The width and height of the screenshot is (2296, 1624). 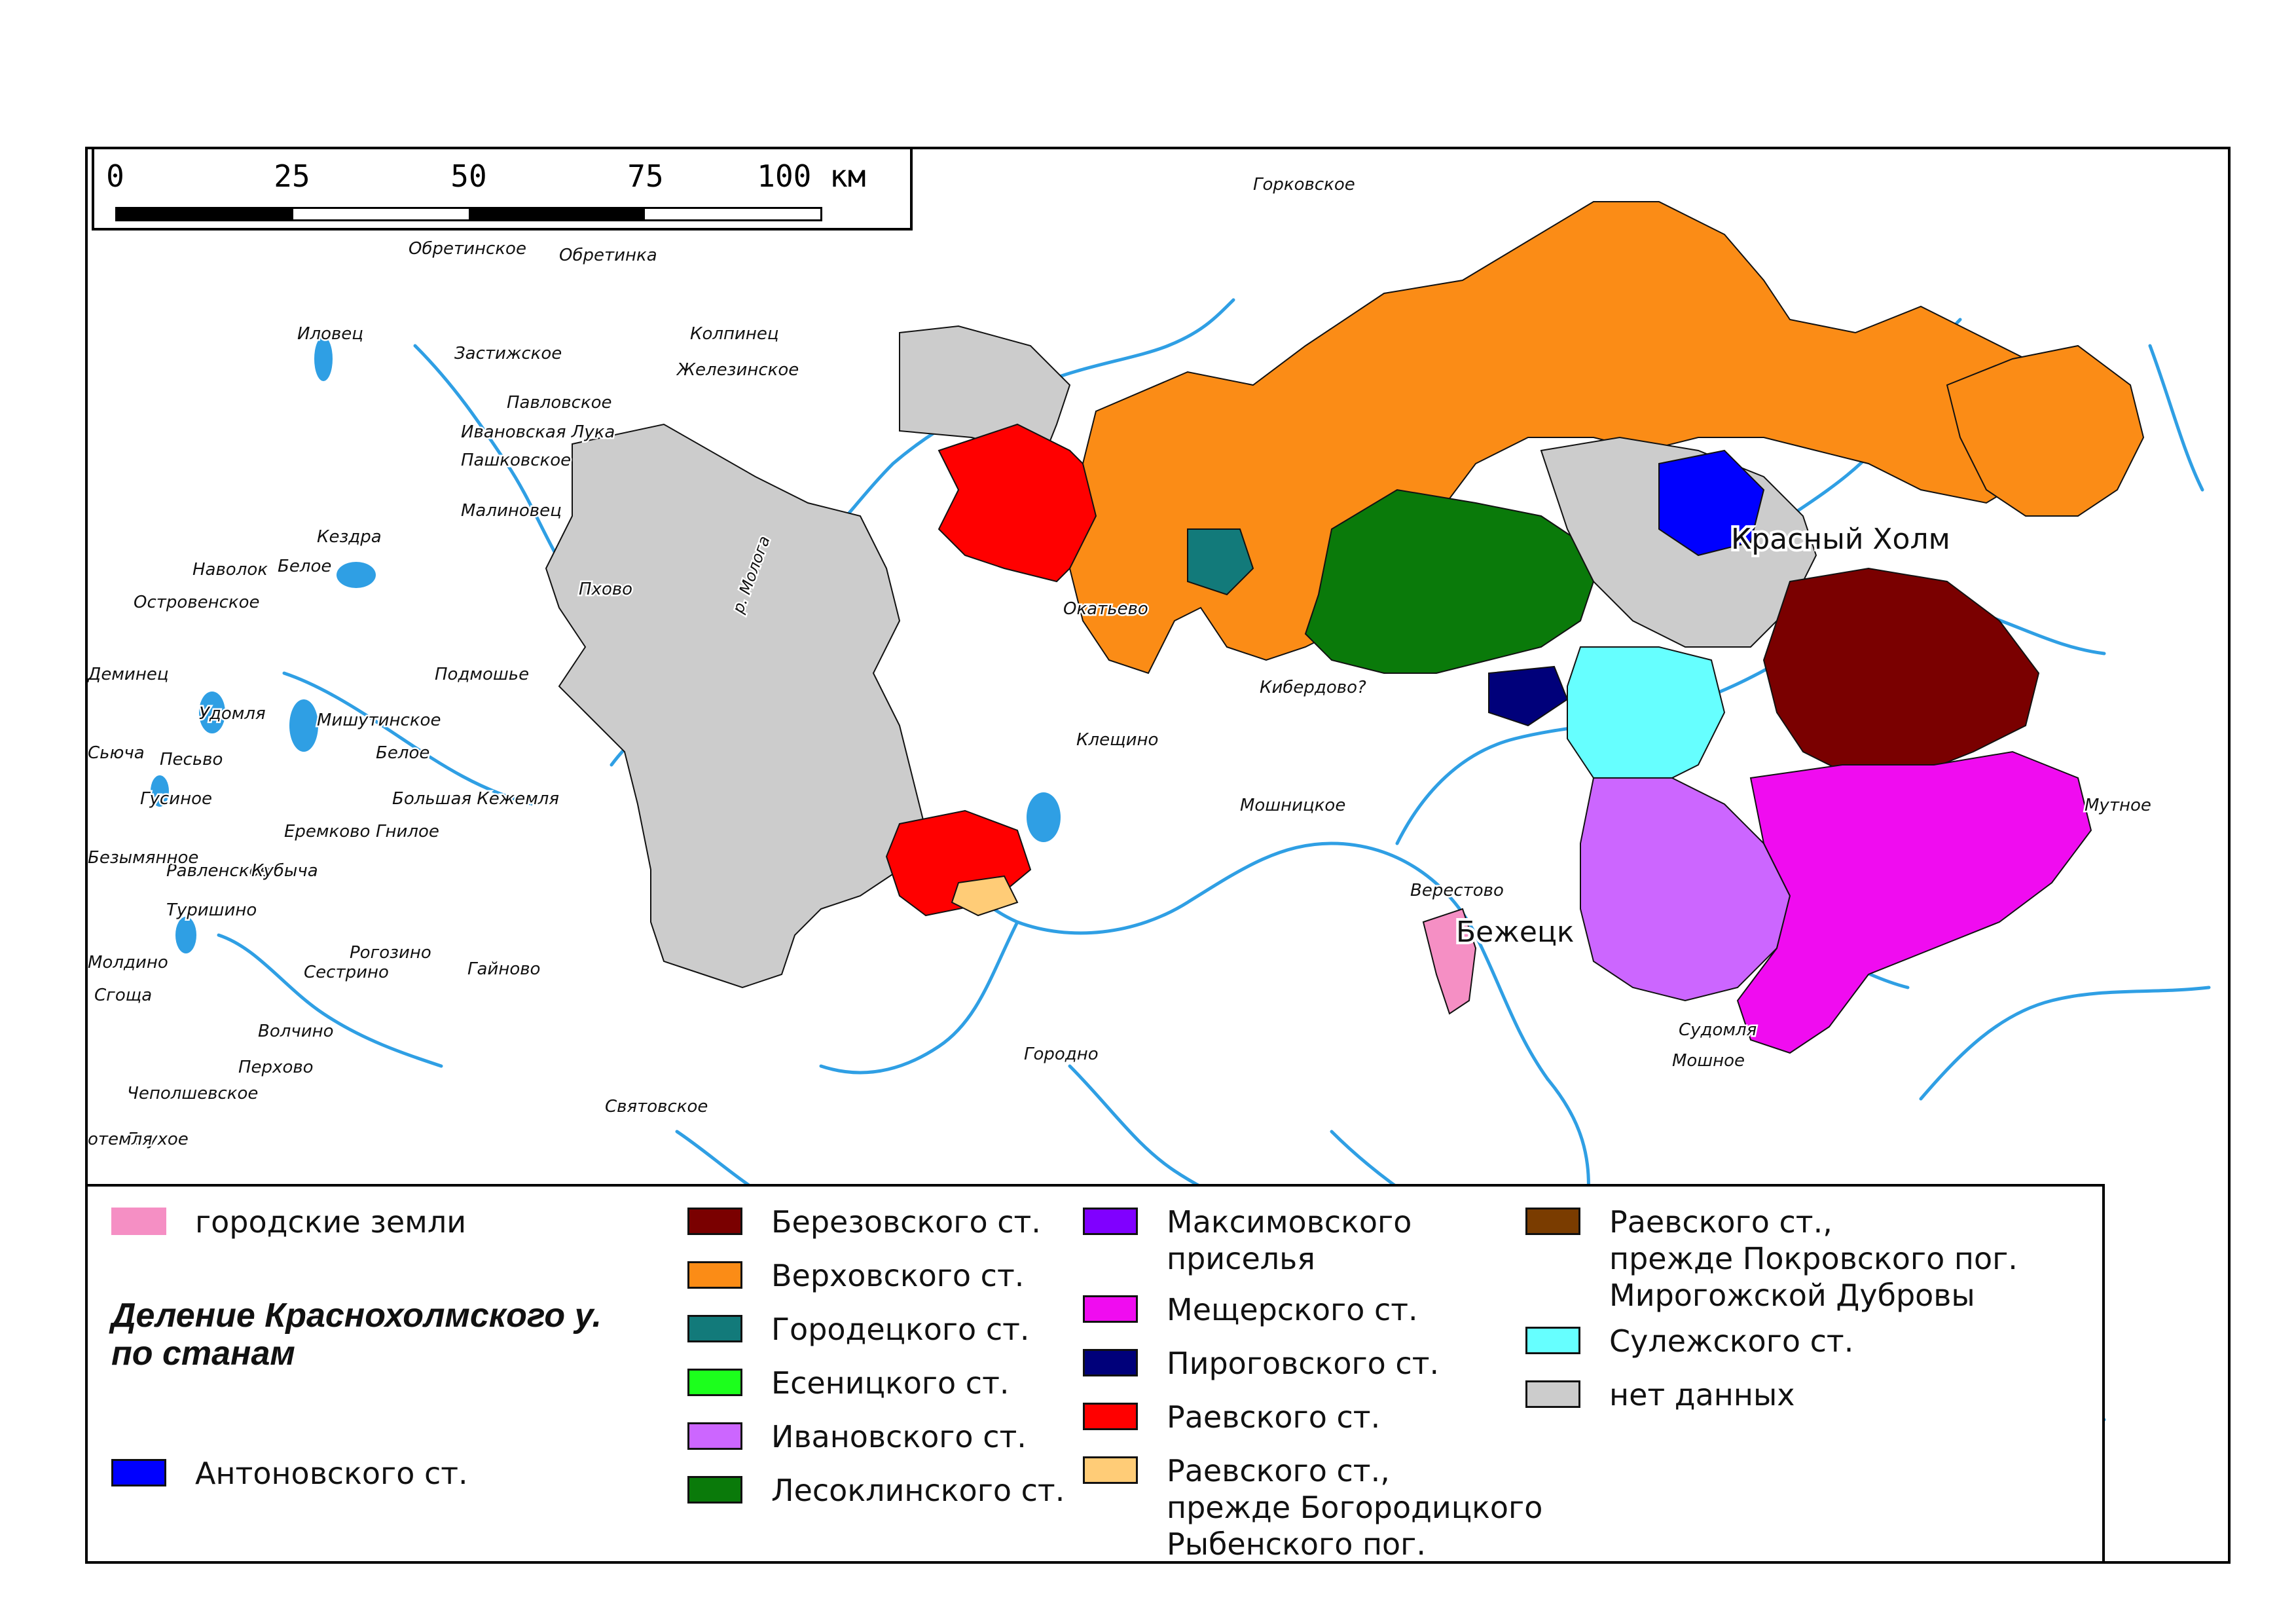 I want to click on region-no-data-west, so click(x=736, y=706).